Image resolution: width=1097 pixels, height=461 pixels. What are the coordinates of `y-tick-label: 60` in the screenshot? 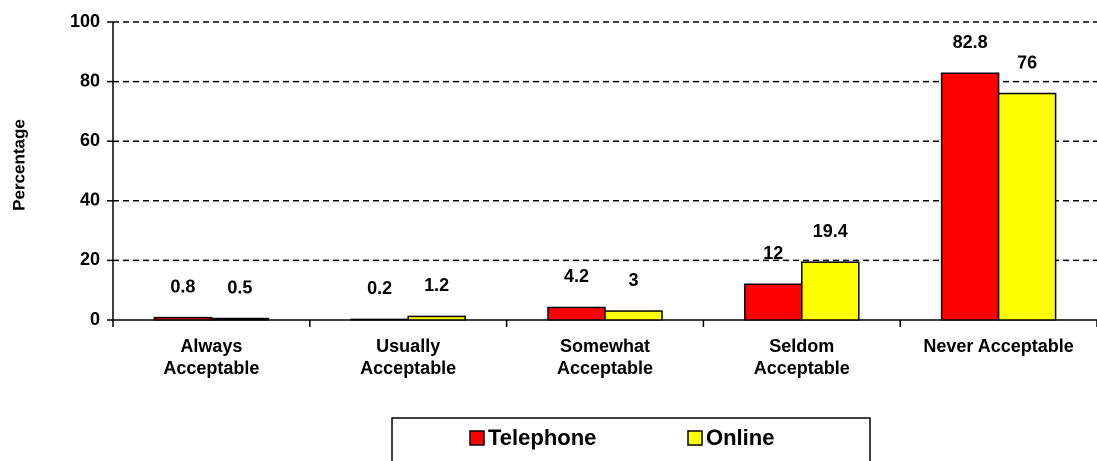 It's located at (90, 140).